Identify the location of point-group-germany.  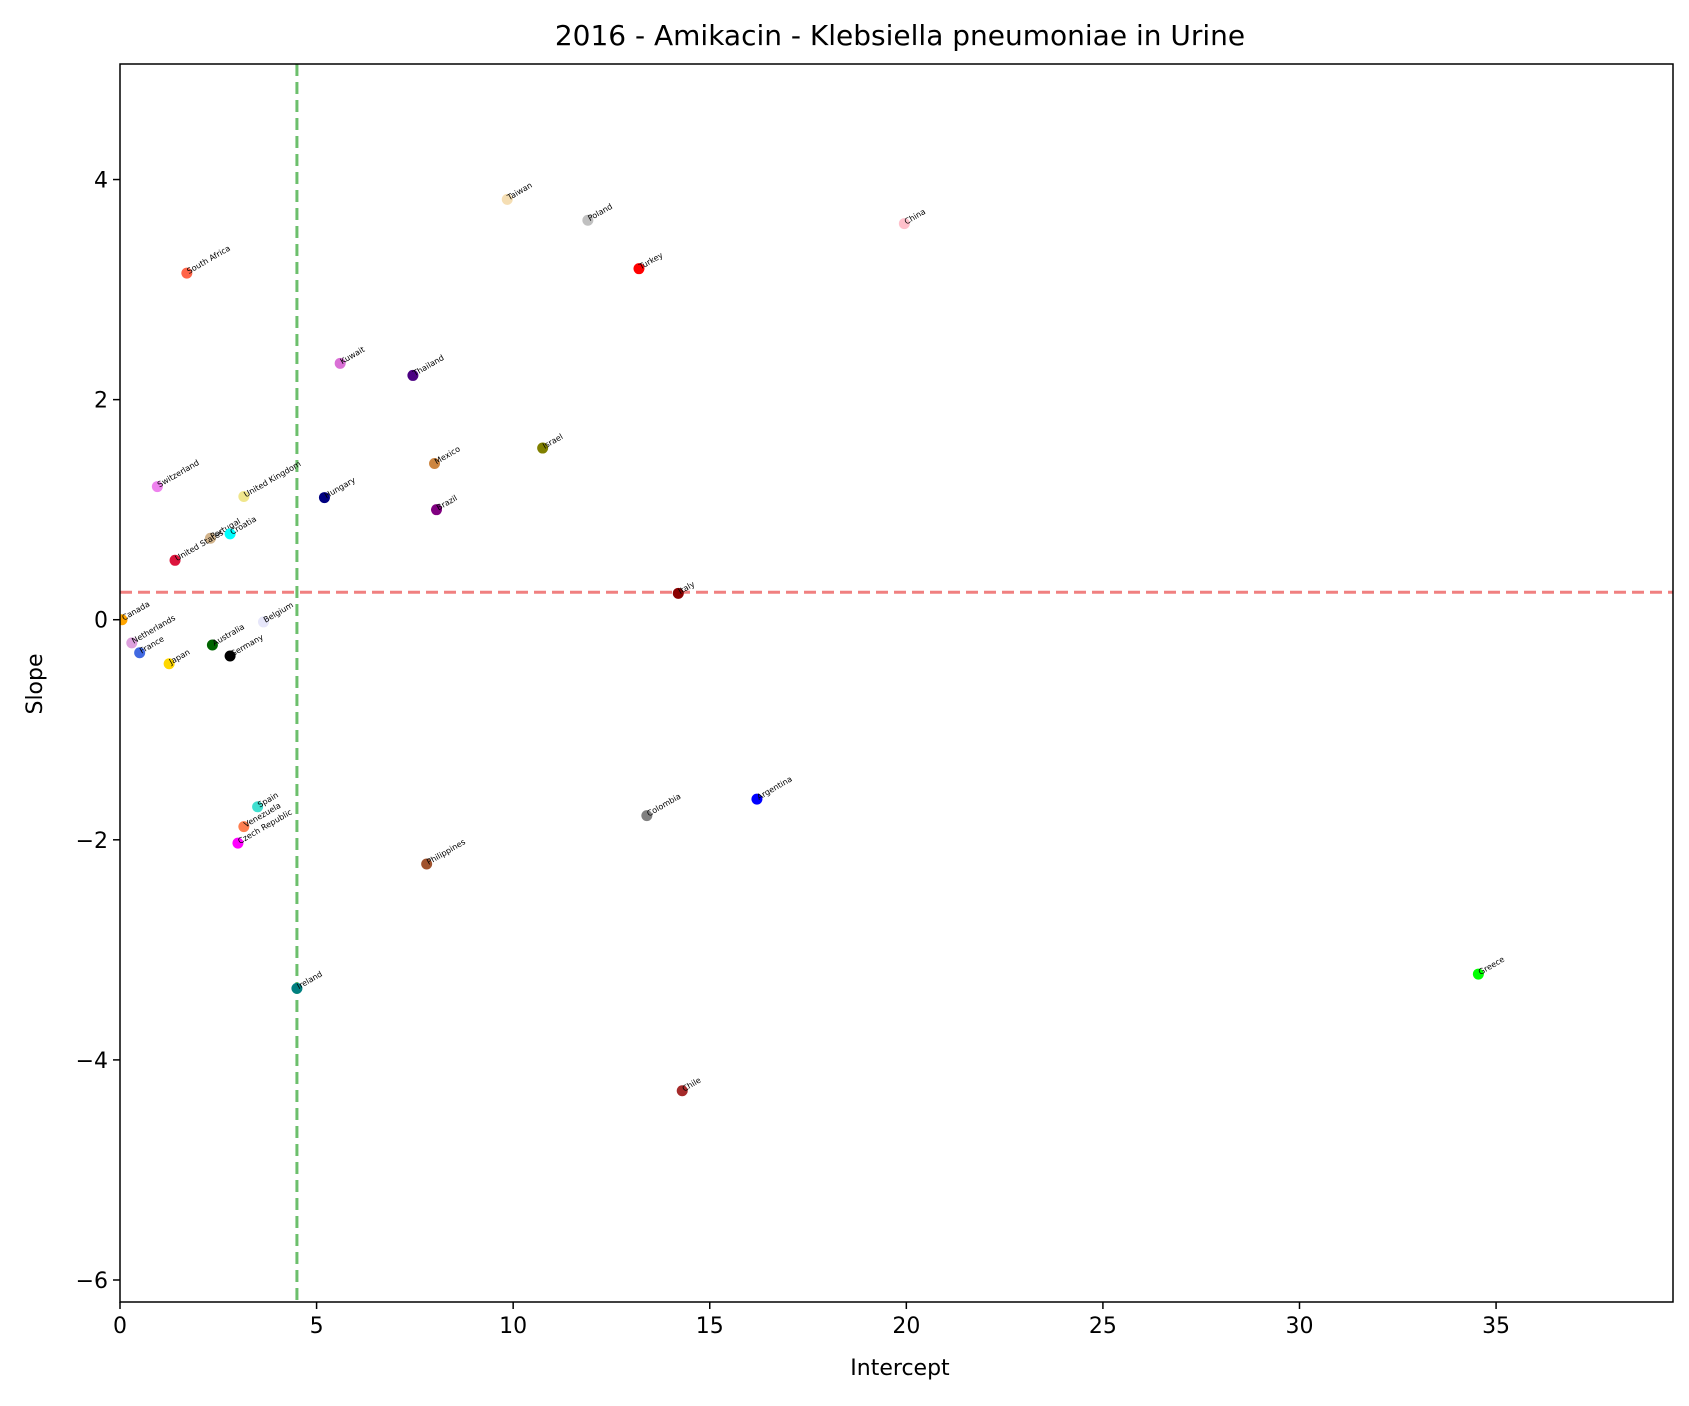
(230, 656).